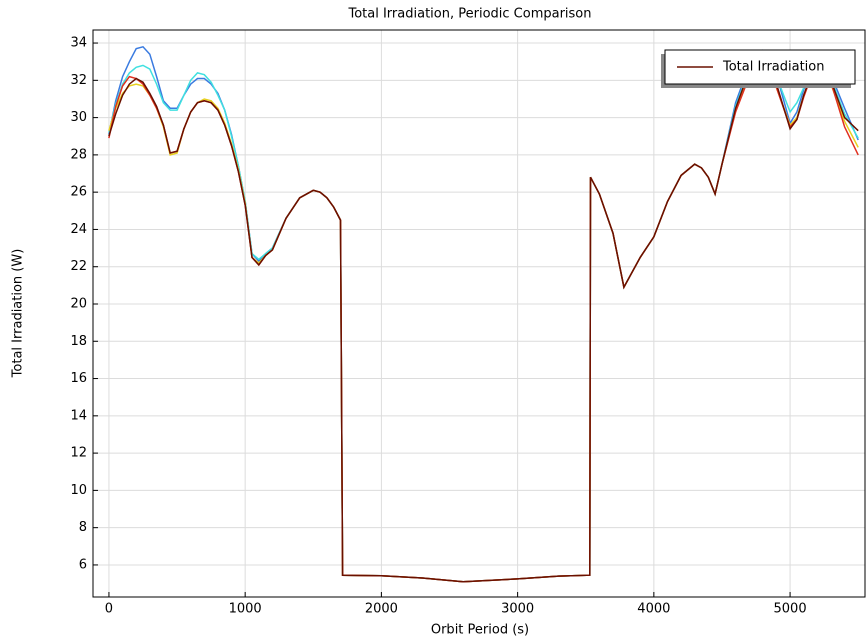  What do you see at coordinates (78, 378) in the screenshot?
I see `y-tick-label: 16` at bounding box center [78, 378].